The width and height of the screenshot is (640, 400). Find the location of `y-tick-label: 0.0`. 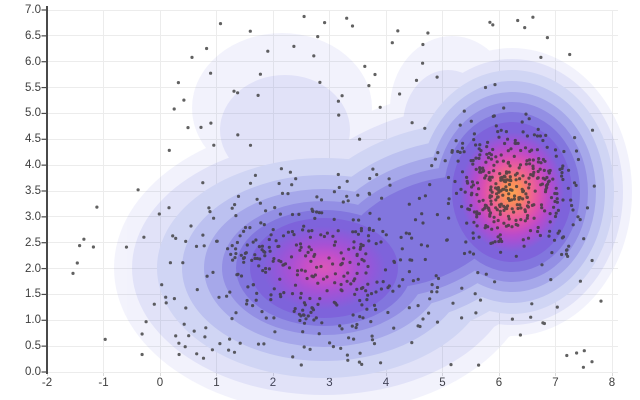

y-tick-label: 0.0 is located at coordinates (33, 372).